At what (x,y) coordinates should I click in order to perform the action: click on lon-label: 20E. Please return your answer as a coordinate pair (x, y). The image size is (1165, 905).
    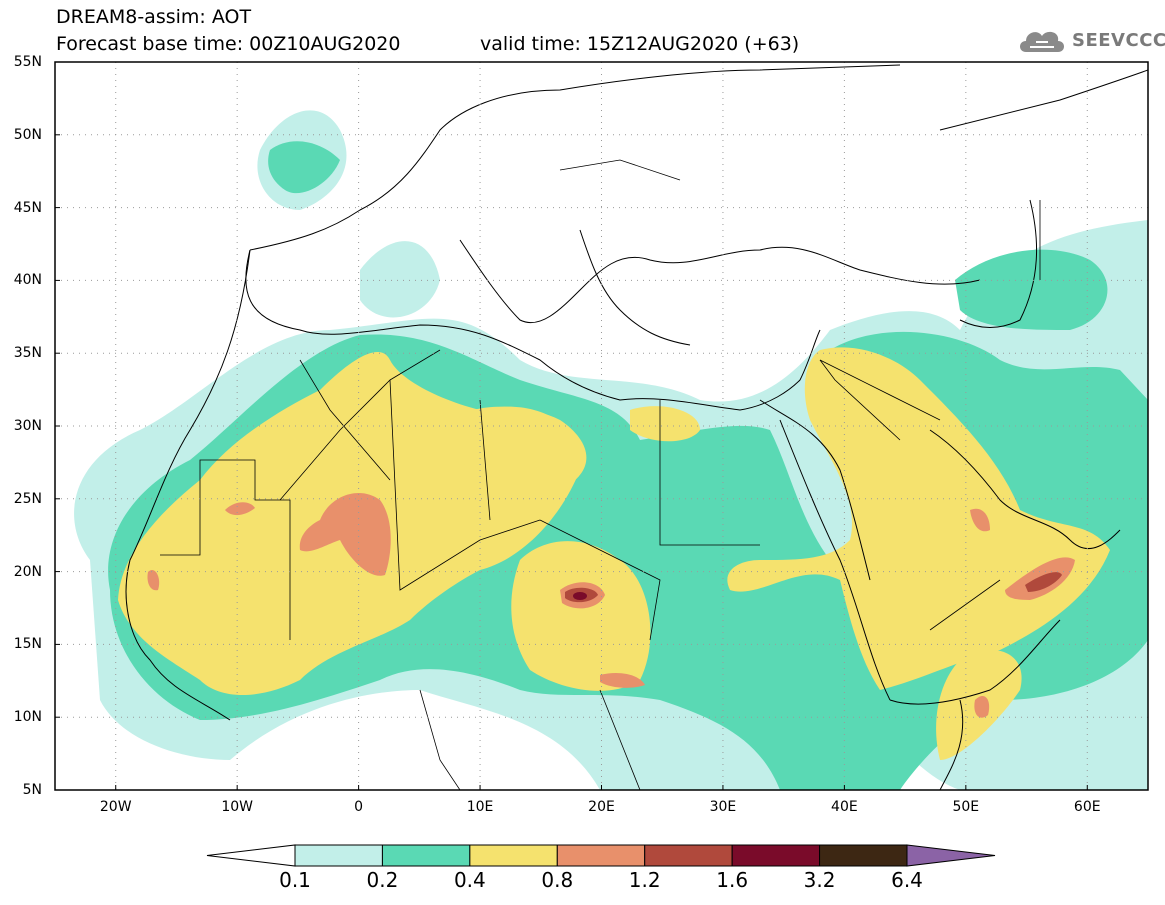
    Looking at the image, I should click on (601, 807).